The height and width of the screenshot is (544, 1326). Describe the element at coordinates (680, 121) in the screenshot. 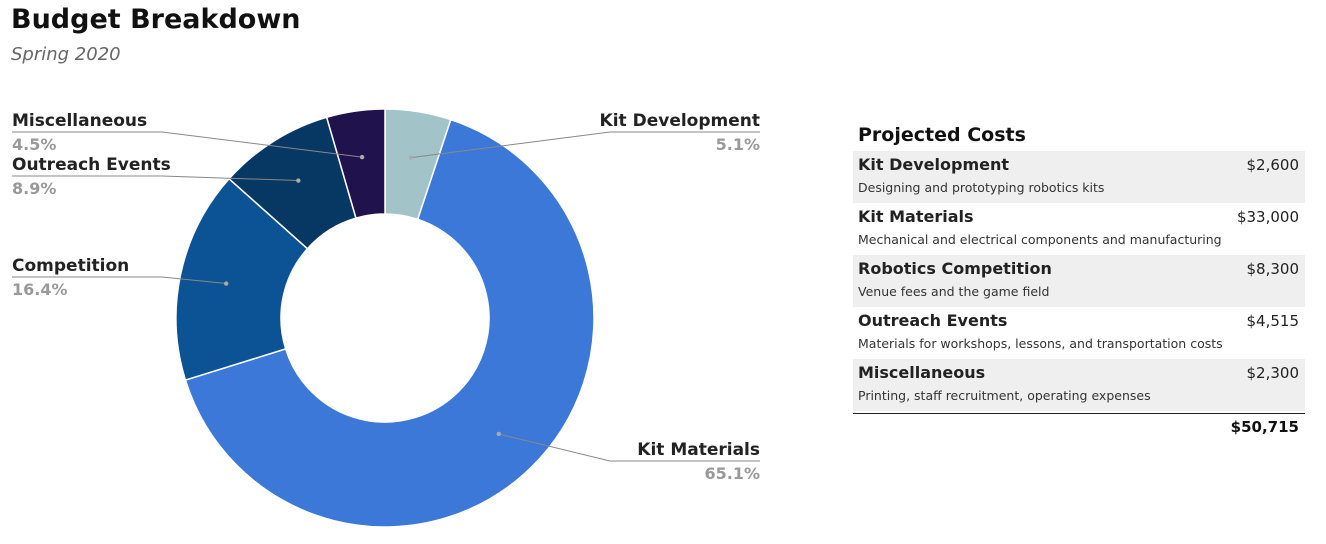

I see `slice-label-kit-development: Kit Development` at that location.